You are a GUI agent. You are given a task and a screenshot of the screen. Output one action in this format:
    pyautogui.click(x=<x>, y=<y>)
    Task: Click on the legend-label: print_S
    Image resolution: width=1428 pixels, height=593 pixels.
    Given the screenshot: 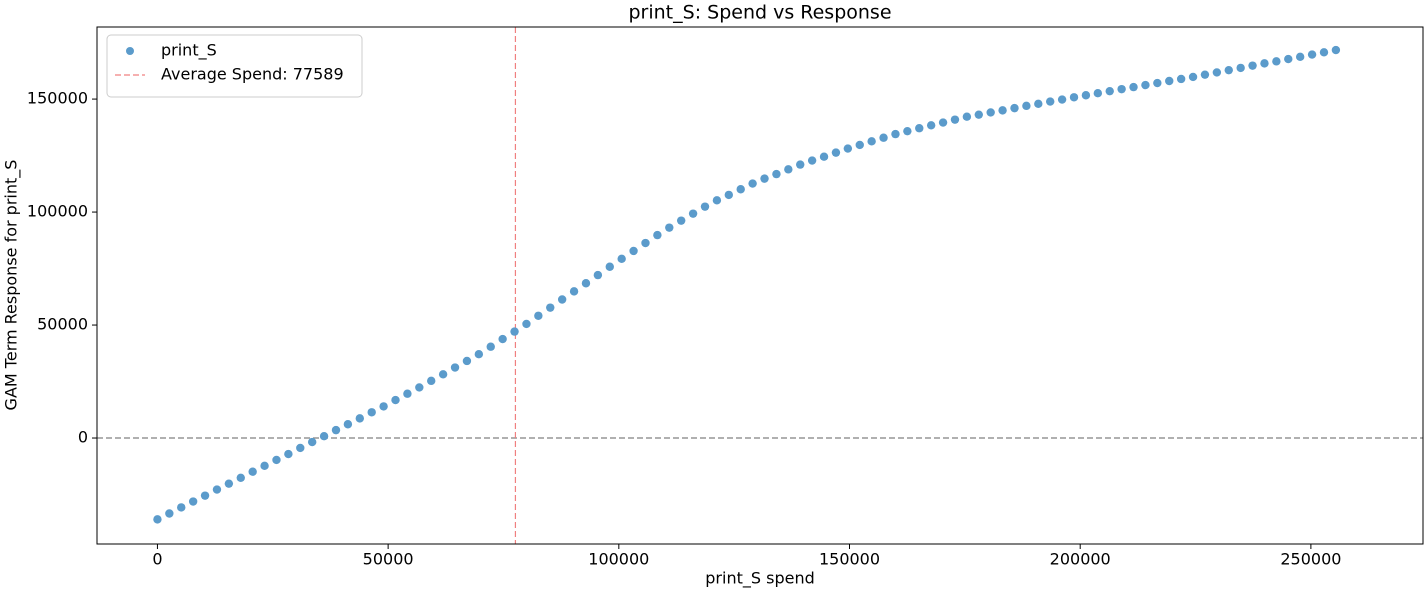 What is the action you would take?
    pyautogui.click(x=189, y=51)
    